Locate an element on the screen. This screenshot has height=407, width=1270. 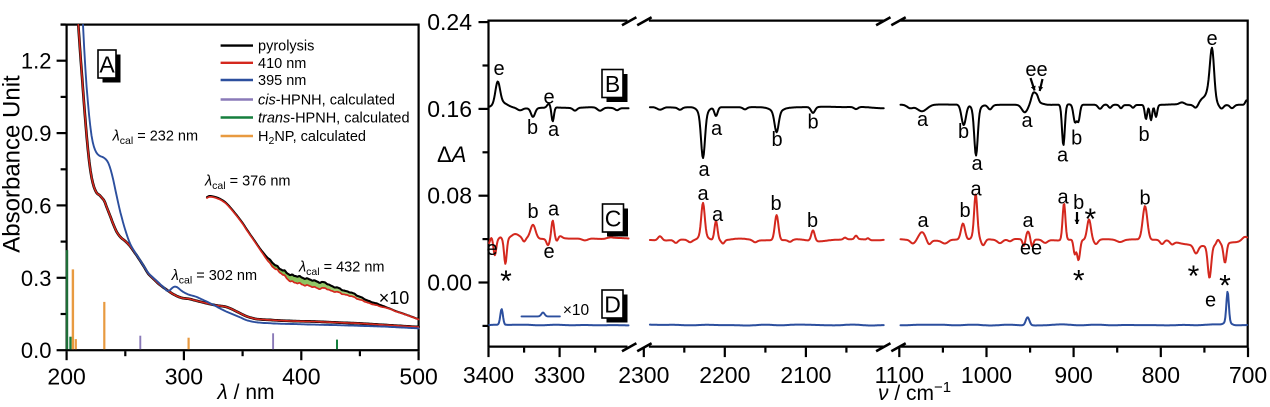
svg-text: λcal = 432 nm is located at coordinates (341, 269).